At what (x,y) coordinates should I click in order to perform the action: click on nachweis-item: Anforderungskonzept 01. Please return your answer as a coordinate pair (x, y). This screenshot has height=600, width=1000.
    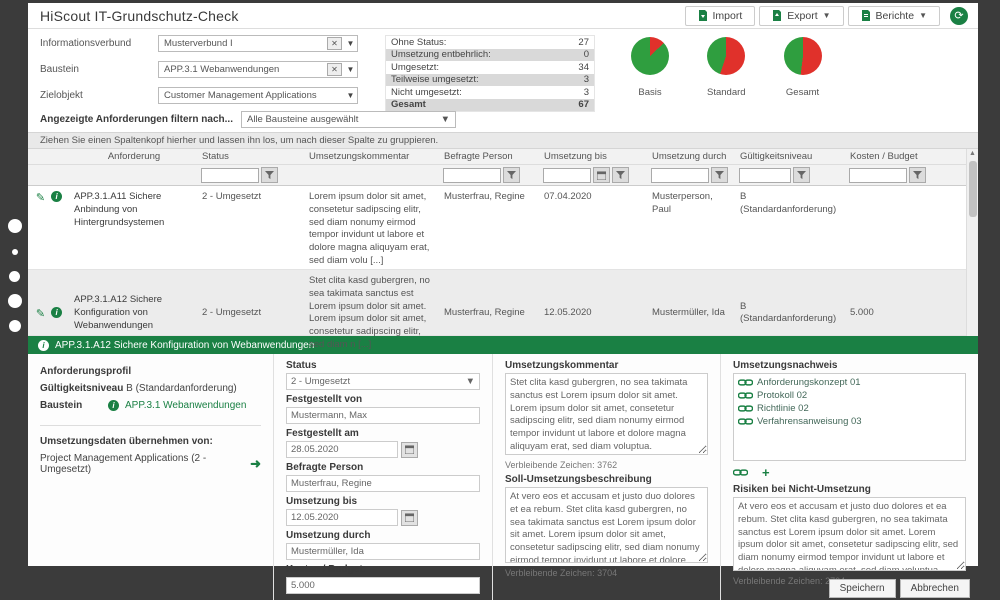
    Looking at the image, I should click on (849, 382).